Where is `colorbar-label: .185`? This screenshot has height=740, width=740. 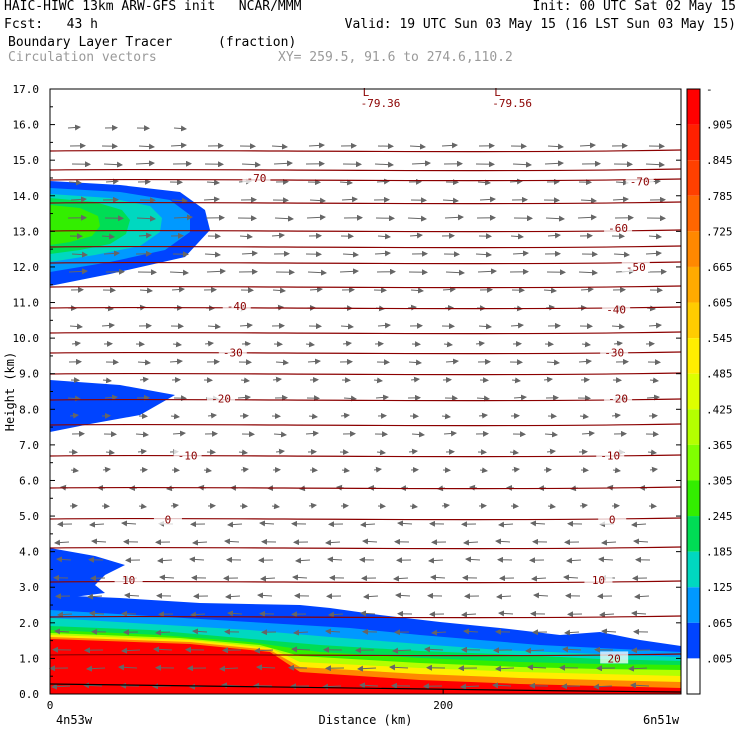 colorbar-label: .185 is located at coordinates (719, 552).